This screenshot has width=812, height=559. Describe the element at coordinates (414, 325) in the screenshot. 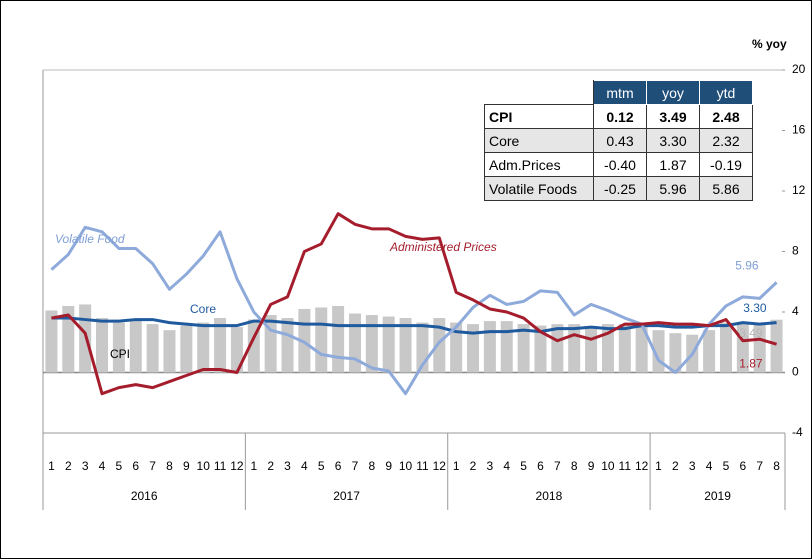

I see `series-line` at that location.